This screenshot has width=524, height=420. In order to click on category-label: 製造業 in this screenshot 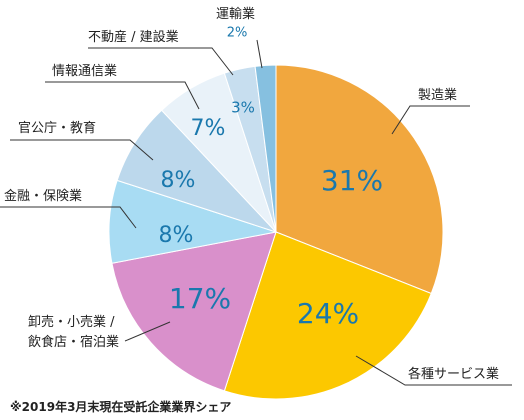, I will do `click(438, 95)`.